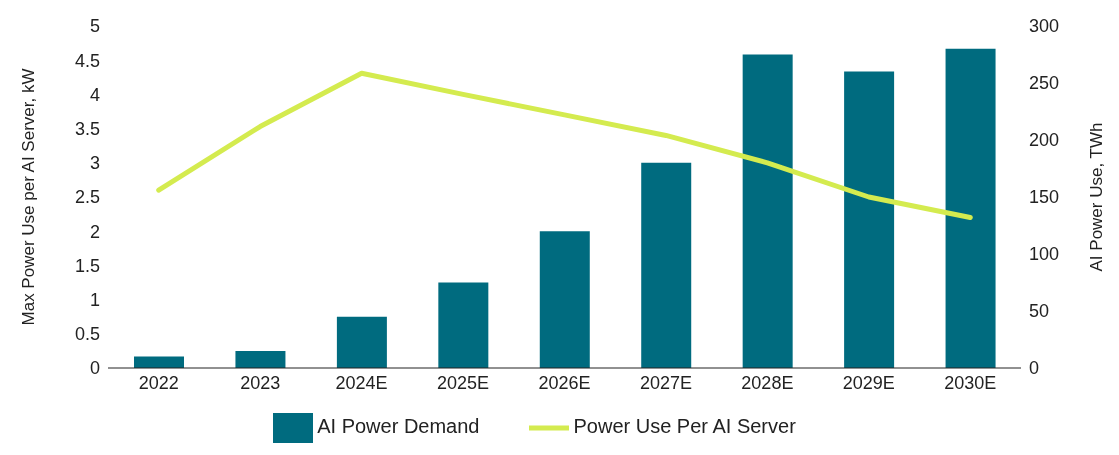 This screenshot has height=455, width=1119. Describe the element at coordinates (29, 197) in the screenshot. I see `y-axis-title: Max Power Use per AI Server, kW` at that location.